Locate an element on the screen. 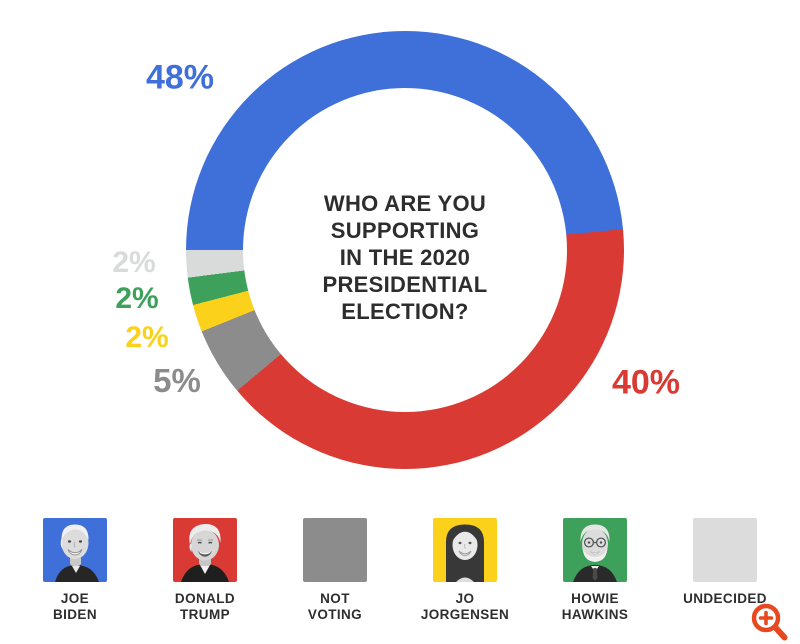 The width and height of the screenshot is (800, 644). legend-item-howie-hawkins: HOWIE HAWKINS is located at coordinates (595, 570).